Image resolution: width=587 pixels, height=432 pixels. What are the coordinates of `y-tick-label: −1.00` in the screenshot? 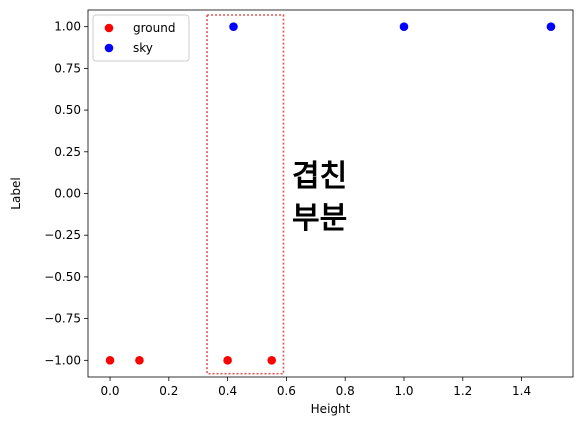 It's located at (62, 360).